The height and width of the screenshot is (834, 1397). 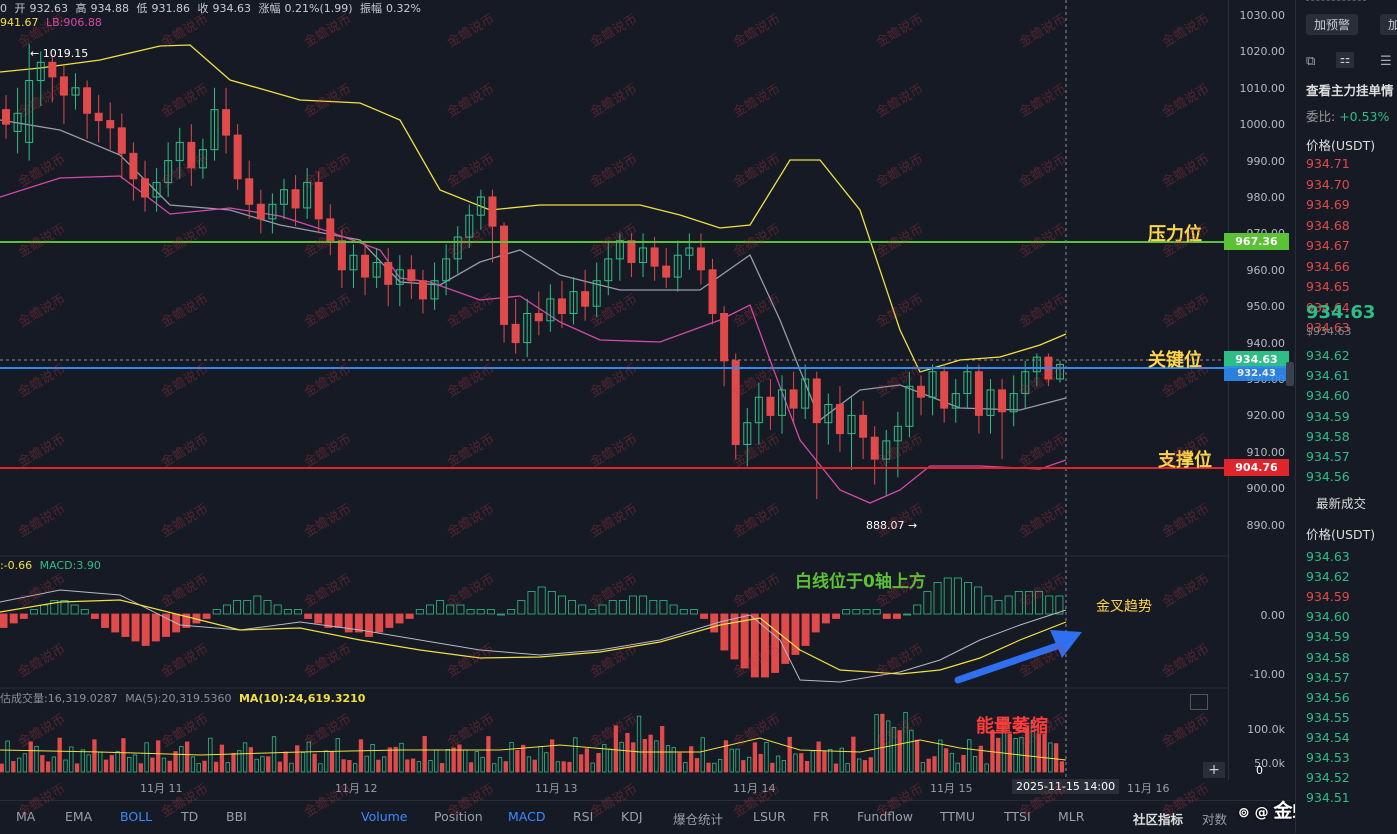 What do you see at coordinates (1328, 617) in the screenshot?
I see `trade-price: 934.60` at bounding box center [1328, 617].